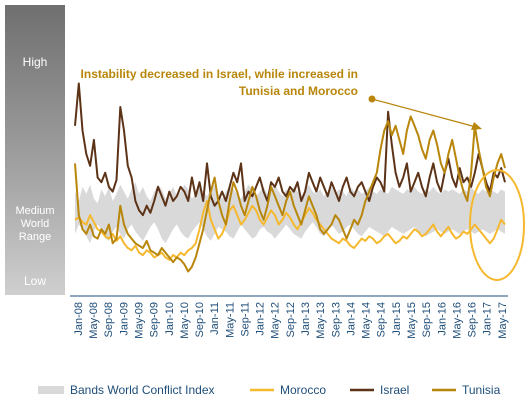 The image size is (529, 401). What do you see at coordinates (306, 319) in the screenshot?
I see `x-tick-label: Jan-13` at bounding box center [306, 319].